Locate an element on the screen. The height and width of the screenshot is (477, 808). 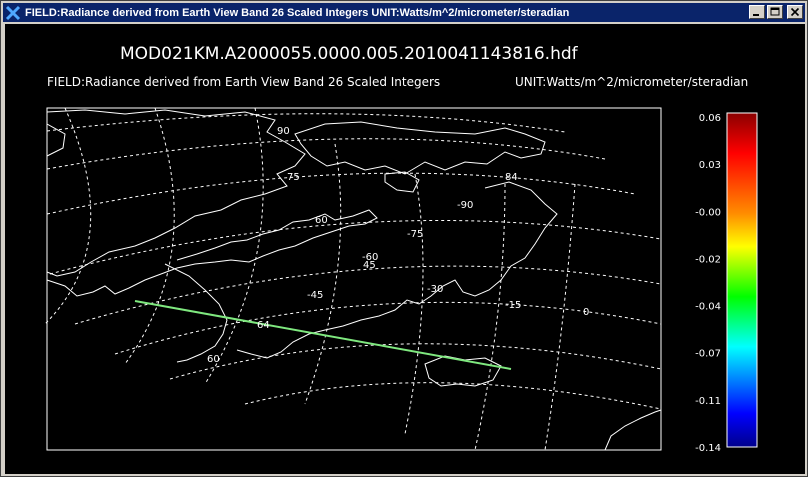
lat-label: 84 is located at coordinates (511, 177).